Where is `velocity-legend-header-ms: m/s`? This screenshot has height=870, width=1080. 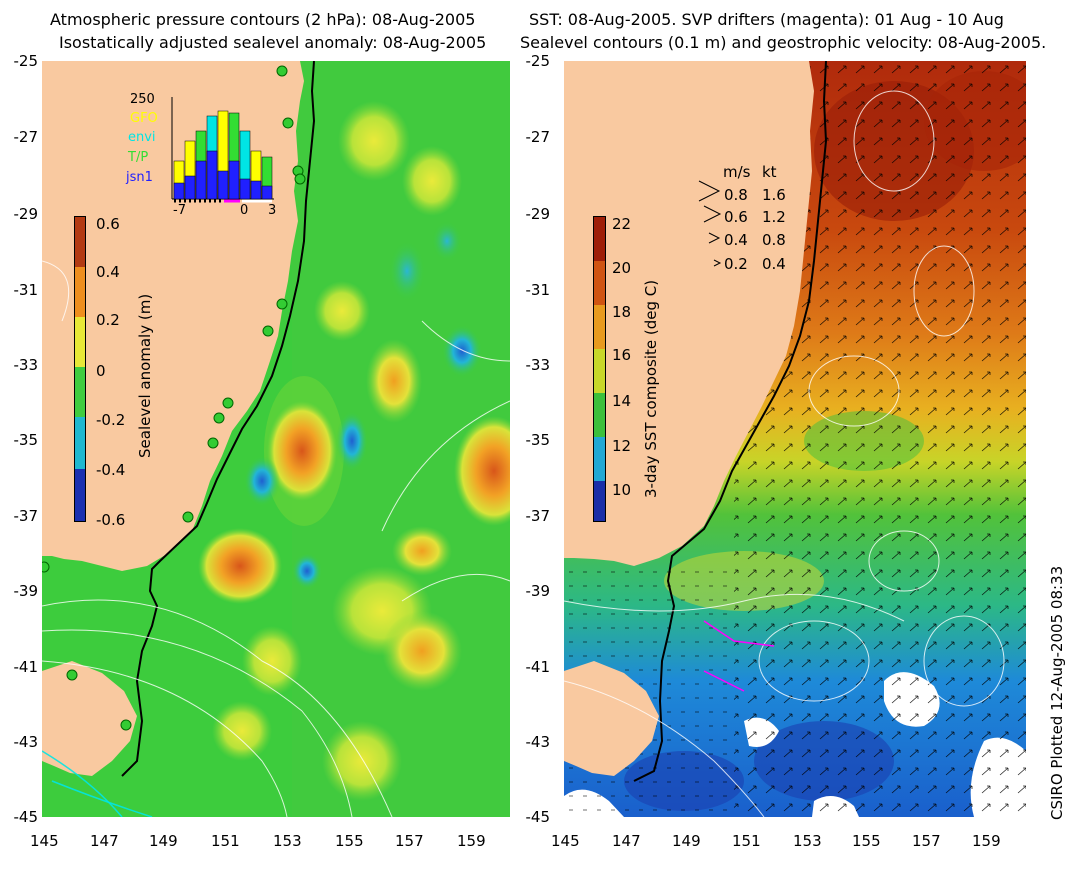
velocity-legend-header-ms: m/s is located at coordinates (737, 172).